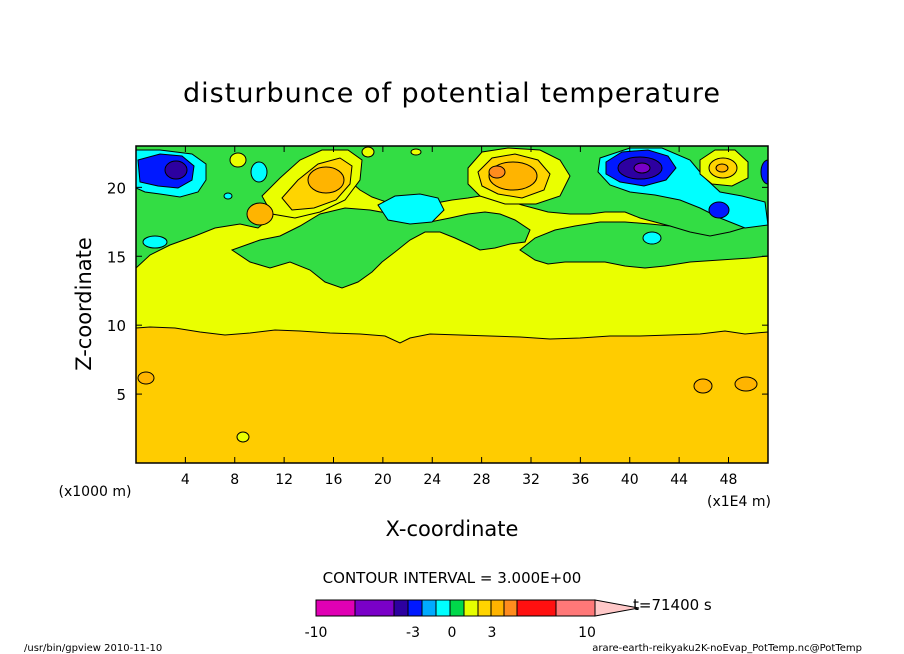 This screenshot has height=654, width=904. Describe the element at coordinates (185, 480) in the screenshot. I see `x-tick-label: 4` at that location.